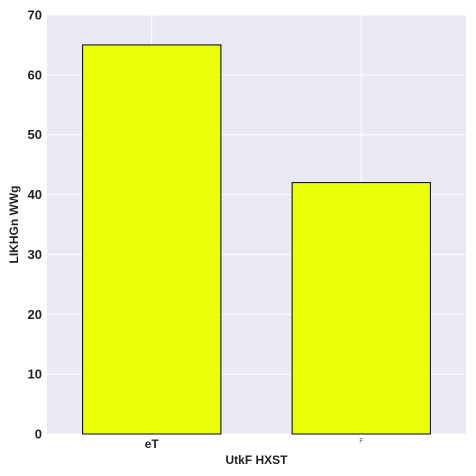 Image resolution: width=476 pixels, height=476 pixels. What do you see at coordinates (35, 74) in the screenshot?
I see `y-tick-label: 60` at bounding box center [35, 74].